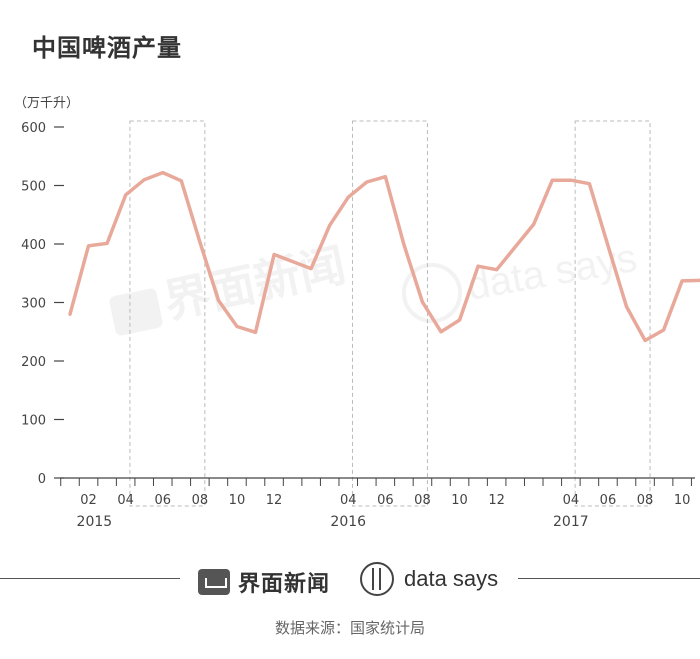 The height and width of the screenshot is (659, 700). I want to click on year-label: 2017, so click(571, 522).